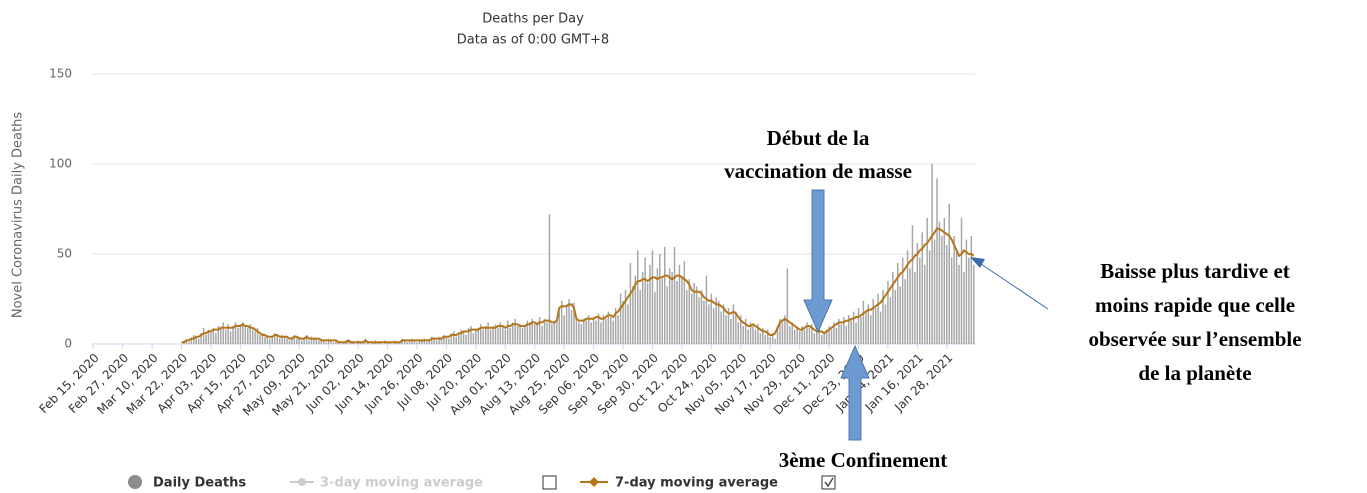  Describe the element at coordinates (533, 19) in the screenshot. I see `chart-title: Deaths per Day` at that location.